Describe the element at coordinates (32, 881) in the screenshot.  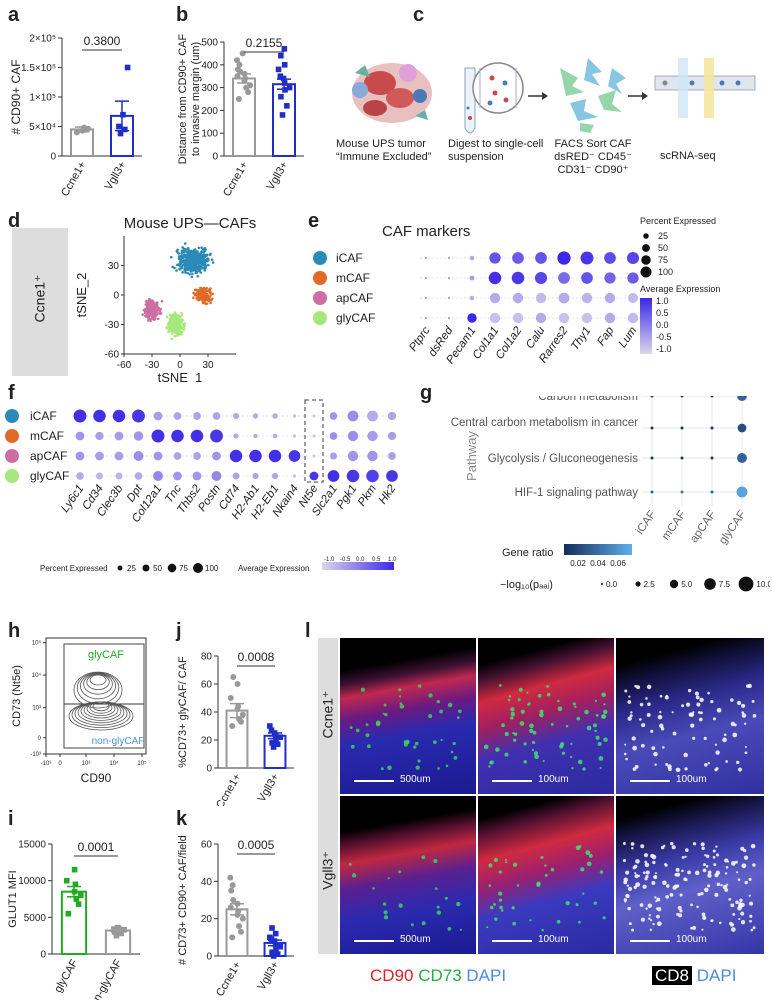
I see `y-tick-label: 10000` at that location.